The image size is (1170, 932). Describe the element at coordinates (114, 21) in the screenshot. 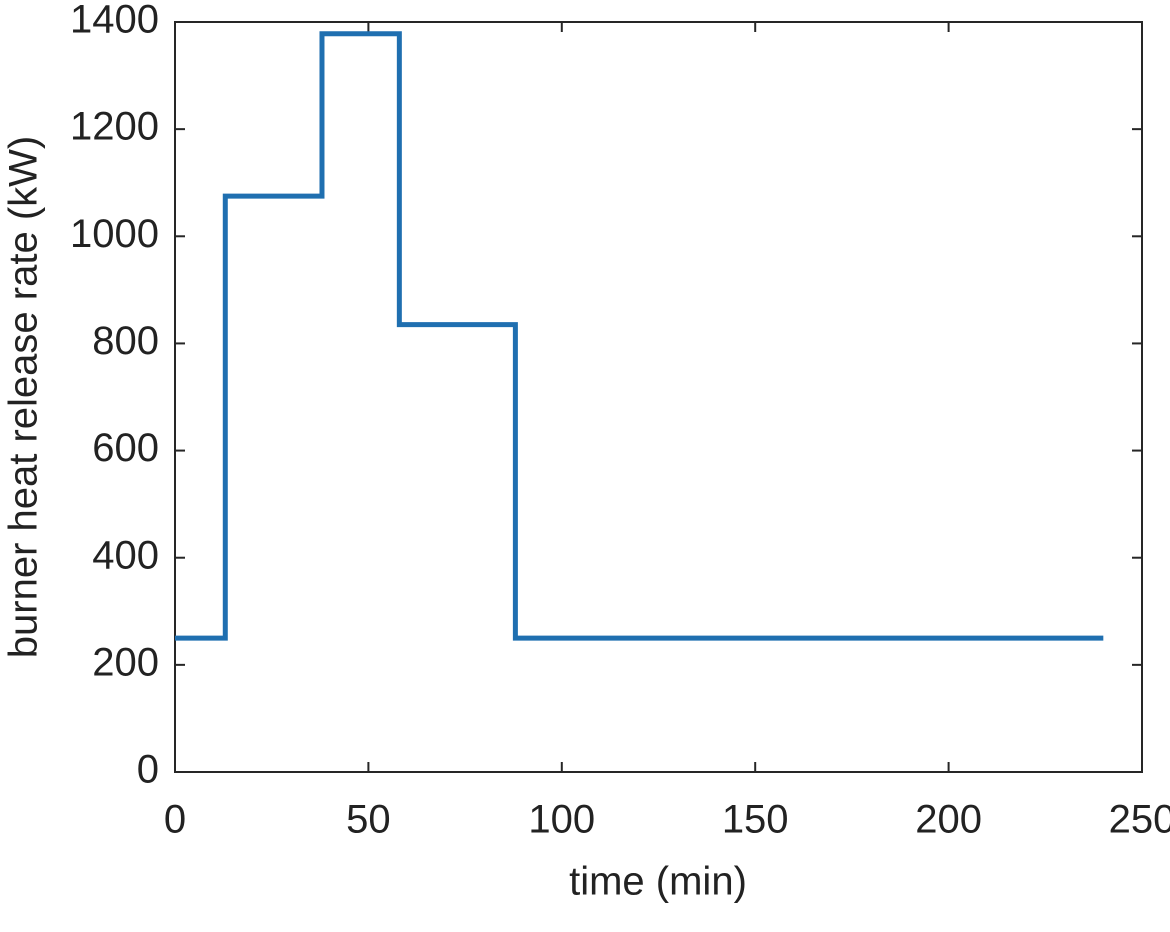

I see `y-tick-label: 1400` at that location.